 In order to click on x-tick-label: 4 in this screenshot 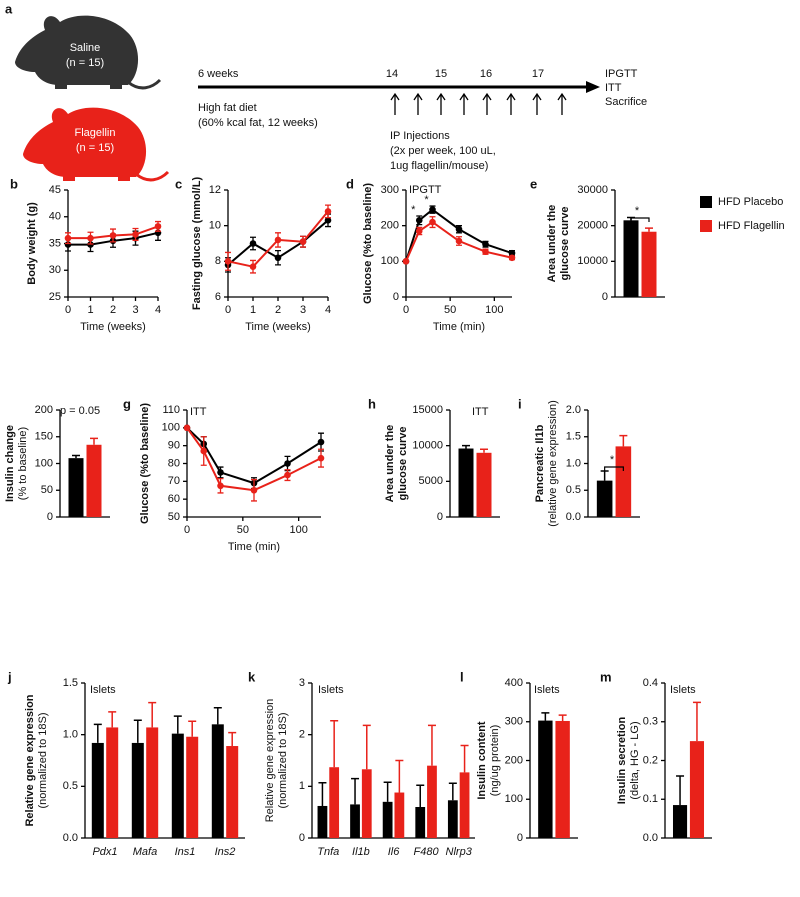, I will do `click(328, 310)`.